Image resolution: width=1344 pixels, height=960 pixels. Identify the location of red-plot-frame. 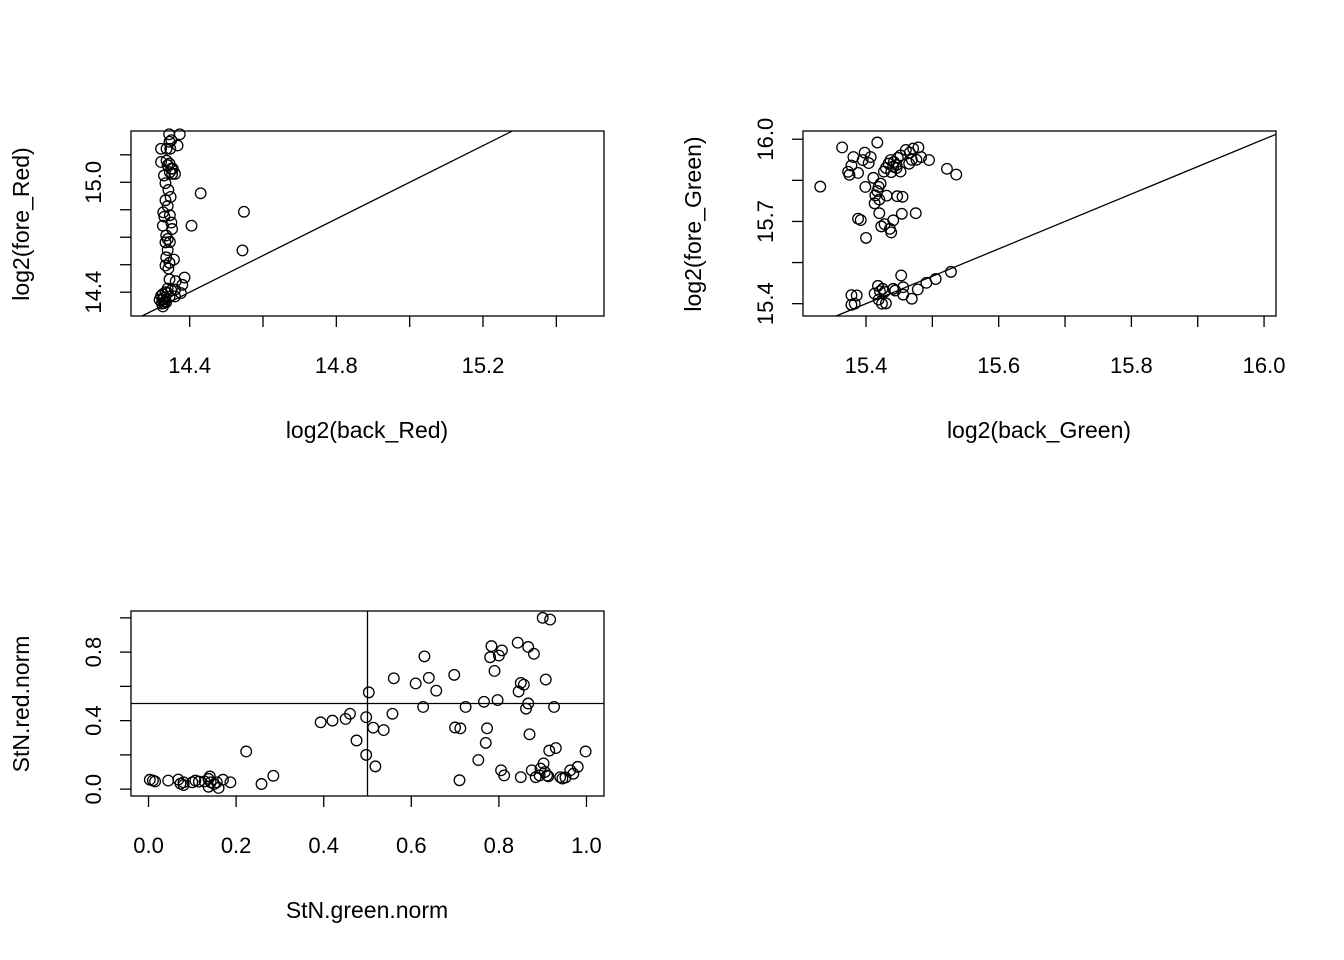
(367, 223).